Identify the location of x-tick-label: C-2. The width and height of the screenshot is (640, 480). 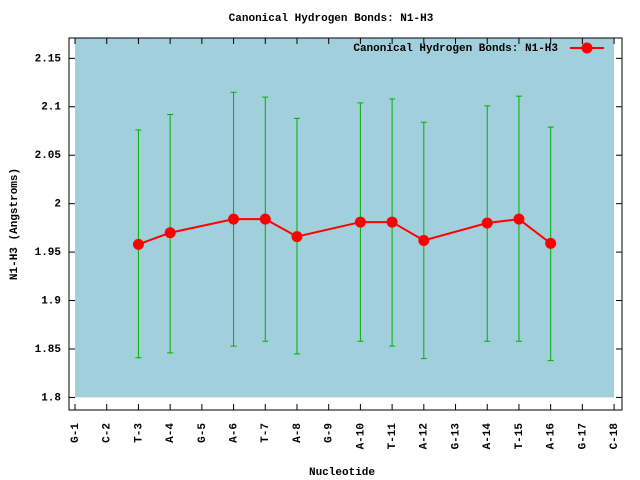
(108, 433).